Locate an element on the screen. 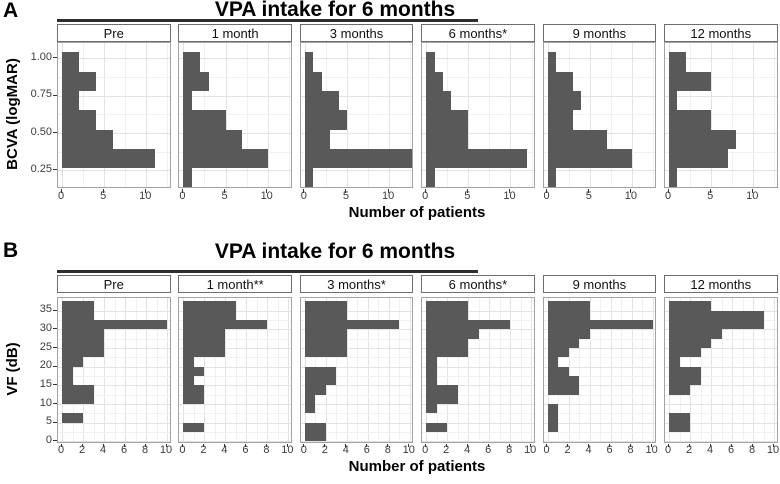  x-tick-label: 8 is located at coordinates (752, 450).